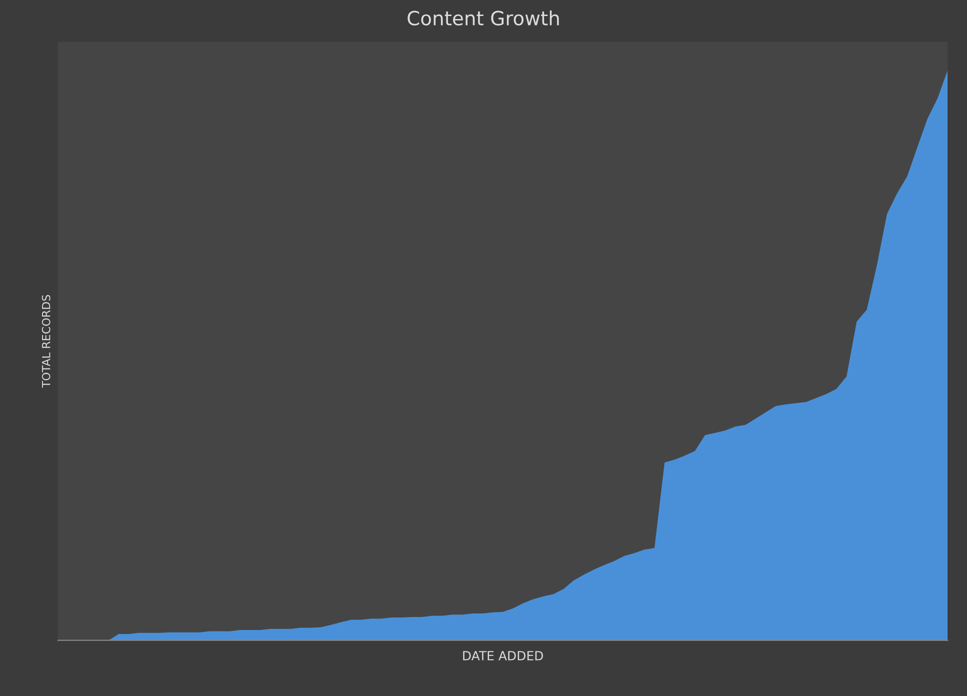 The image size is (967, 696). What do you see at coordinates (483, 18) in the screenshot?
I see `chart-title: Content Growth` at bounding box center [483, 18].